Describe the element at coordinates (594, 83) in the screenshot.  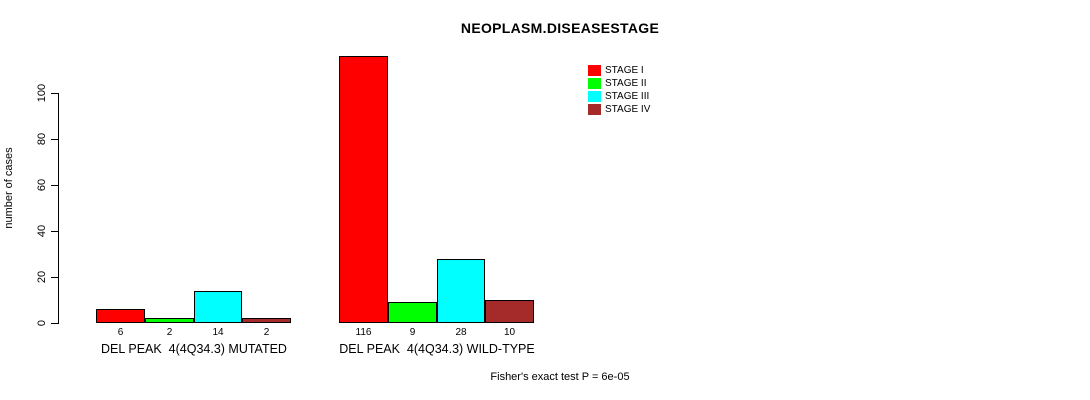
I see `legend-swatch-stage-ii` at that location.